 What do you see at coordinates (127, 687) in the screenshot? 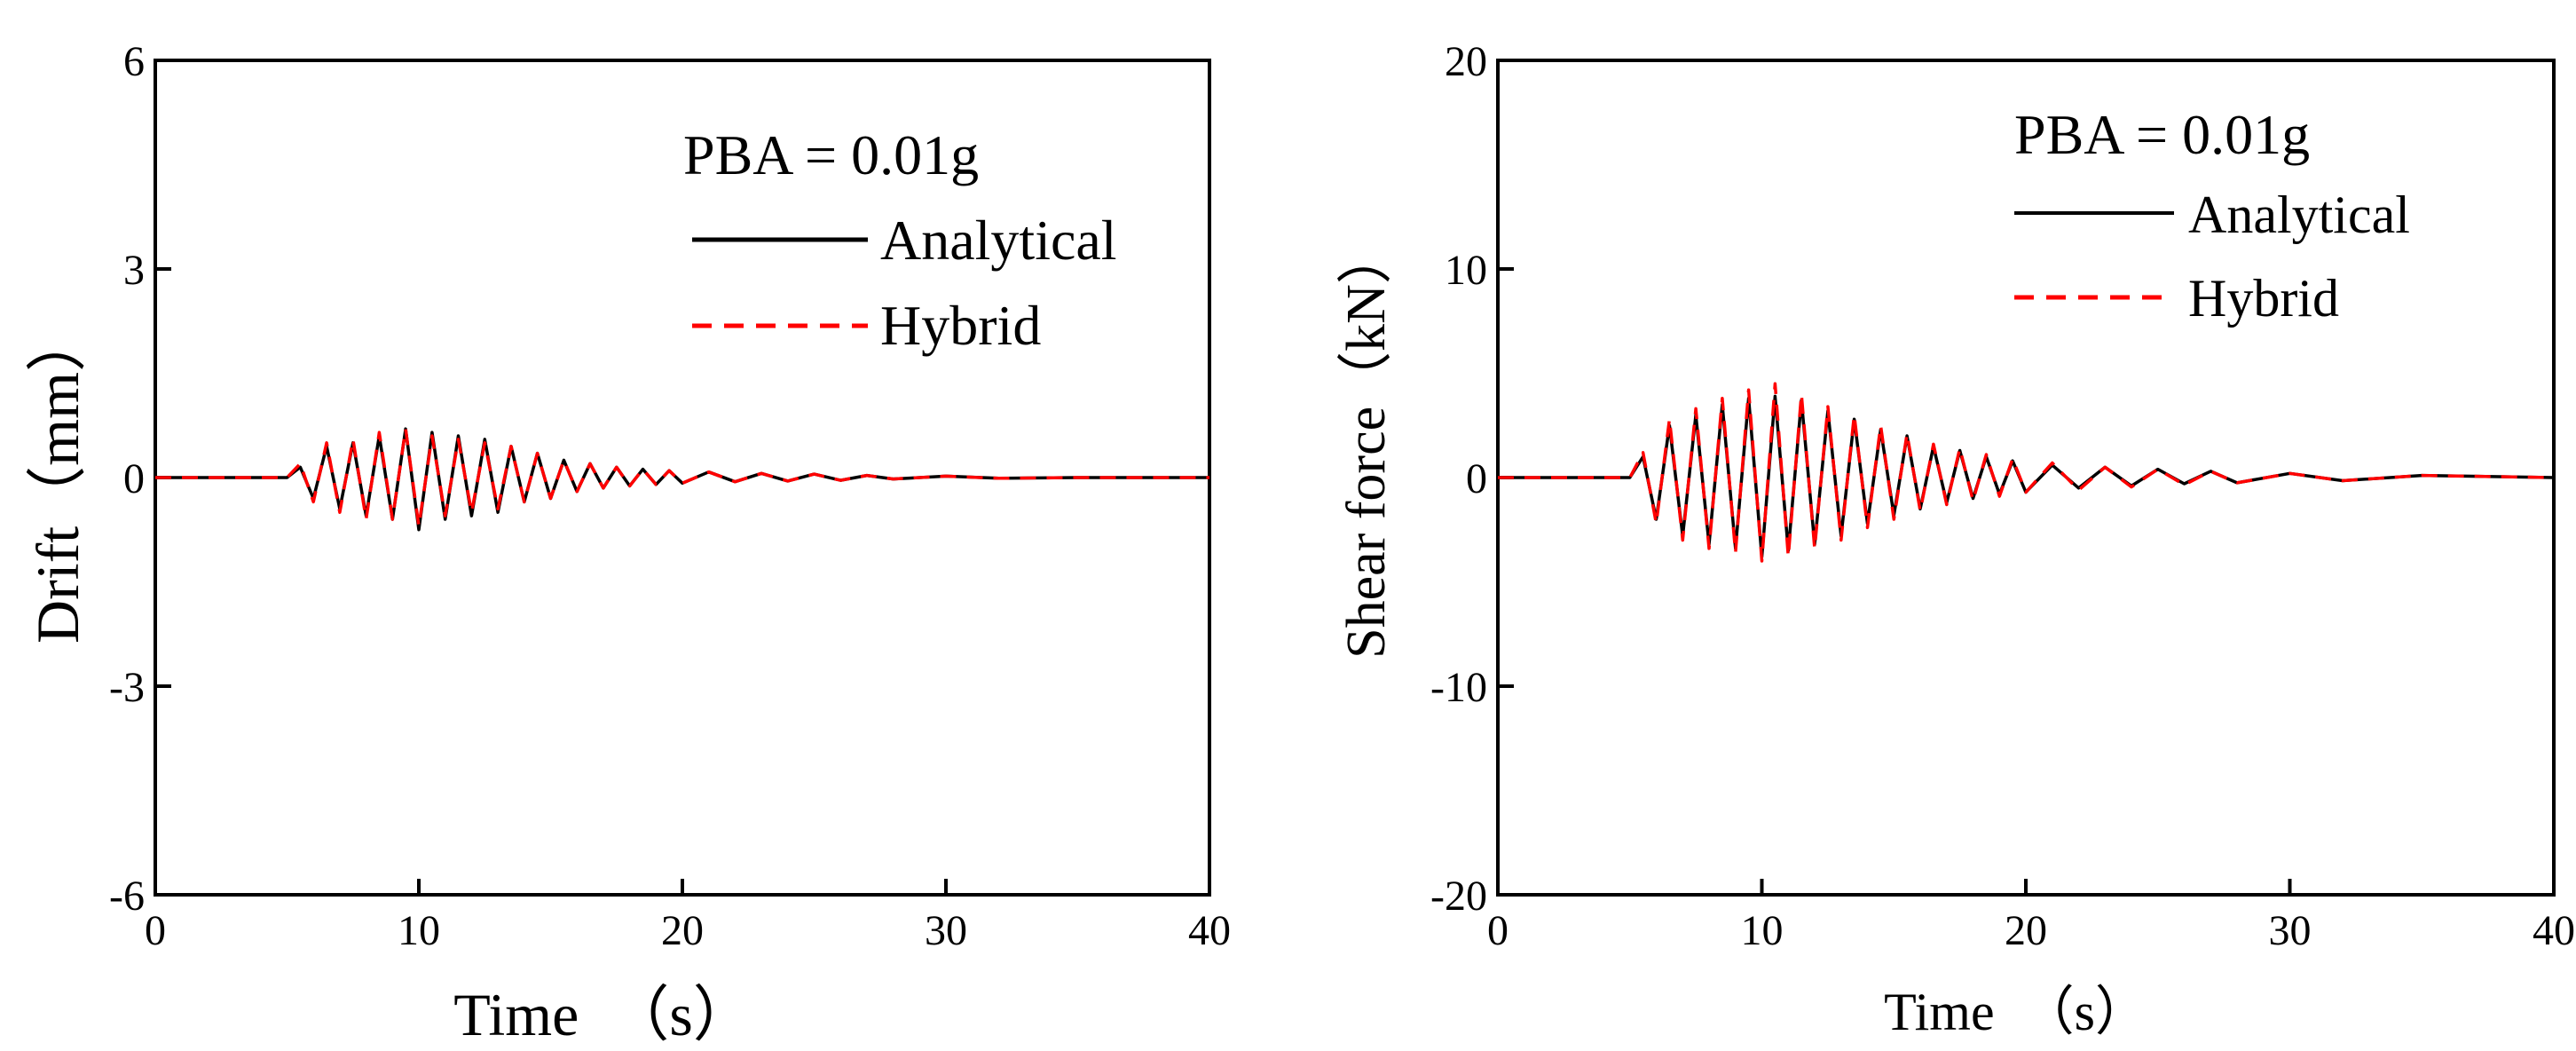
I see `drift-y-tick-label: -3` at bounding box center [127, 687].